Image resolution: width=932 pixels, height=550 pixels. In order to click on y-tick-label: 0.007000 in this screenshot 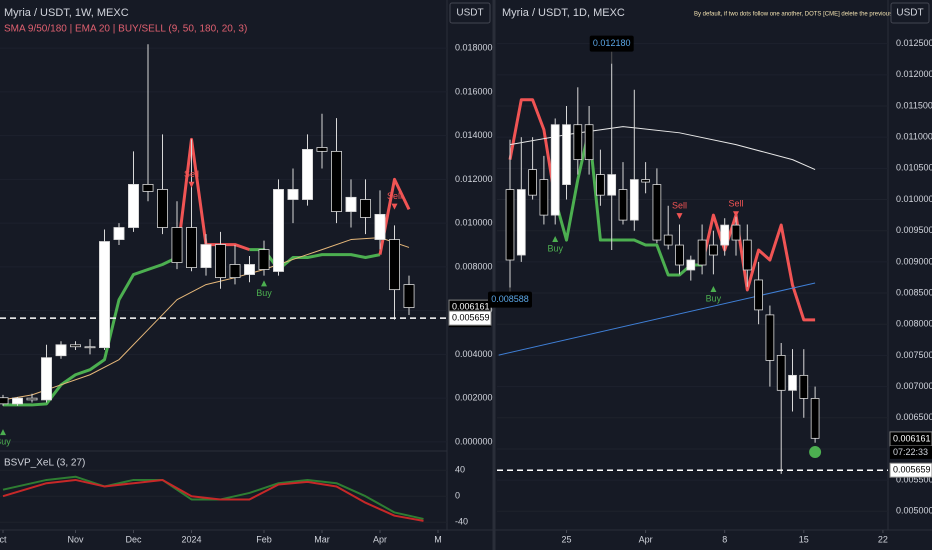, I will do `click(914, 386)`.